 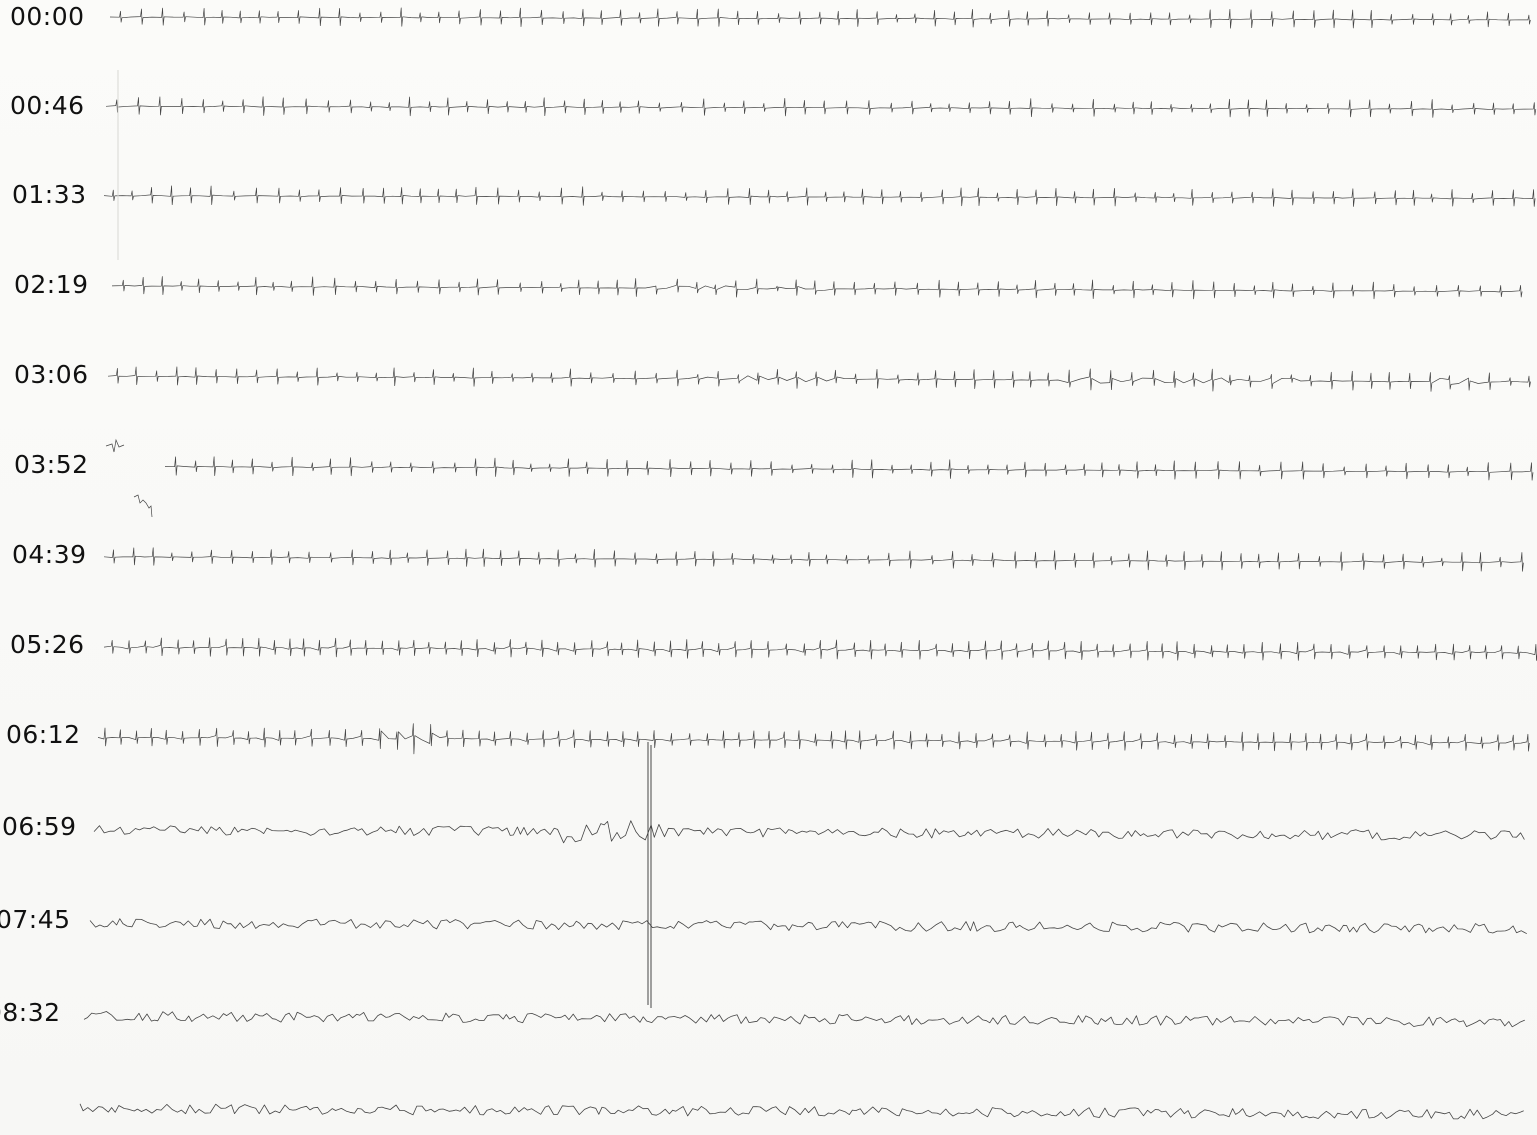 What do you see at coordinates (43, 734) in the screenshot?
I see `time-label: 06:12` at bounding box center [43, 734].